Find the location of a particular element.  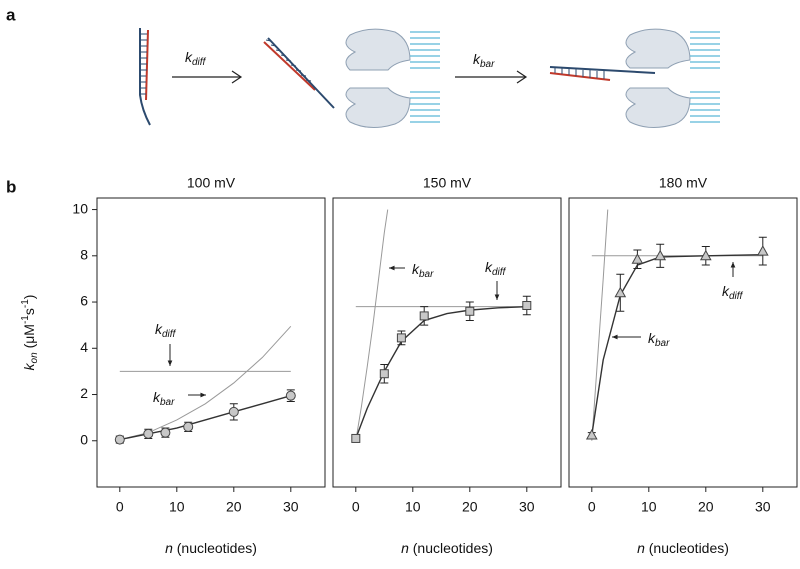

panel-label: b is located at coordinates (11, 186).